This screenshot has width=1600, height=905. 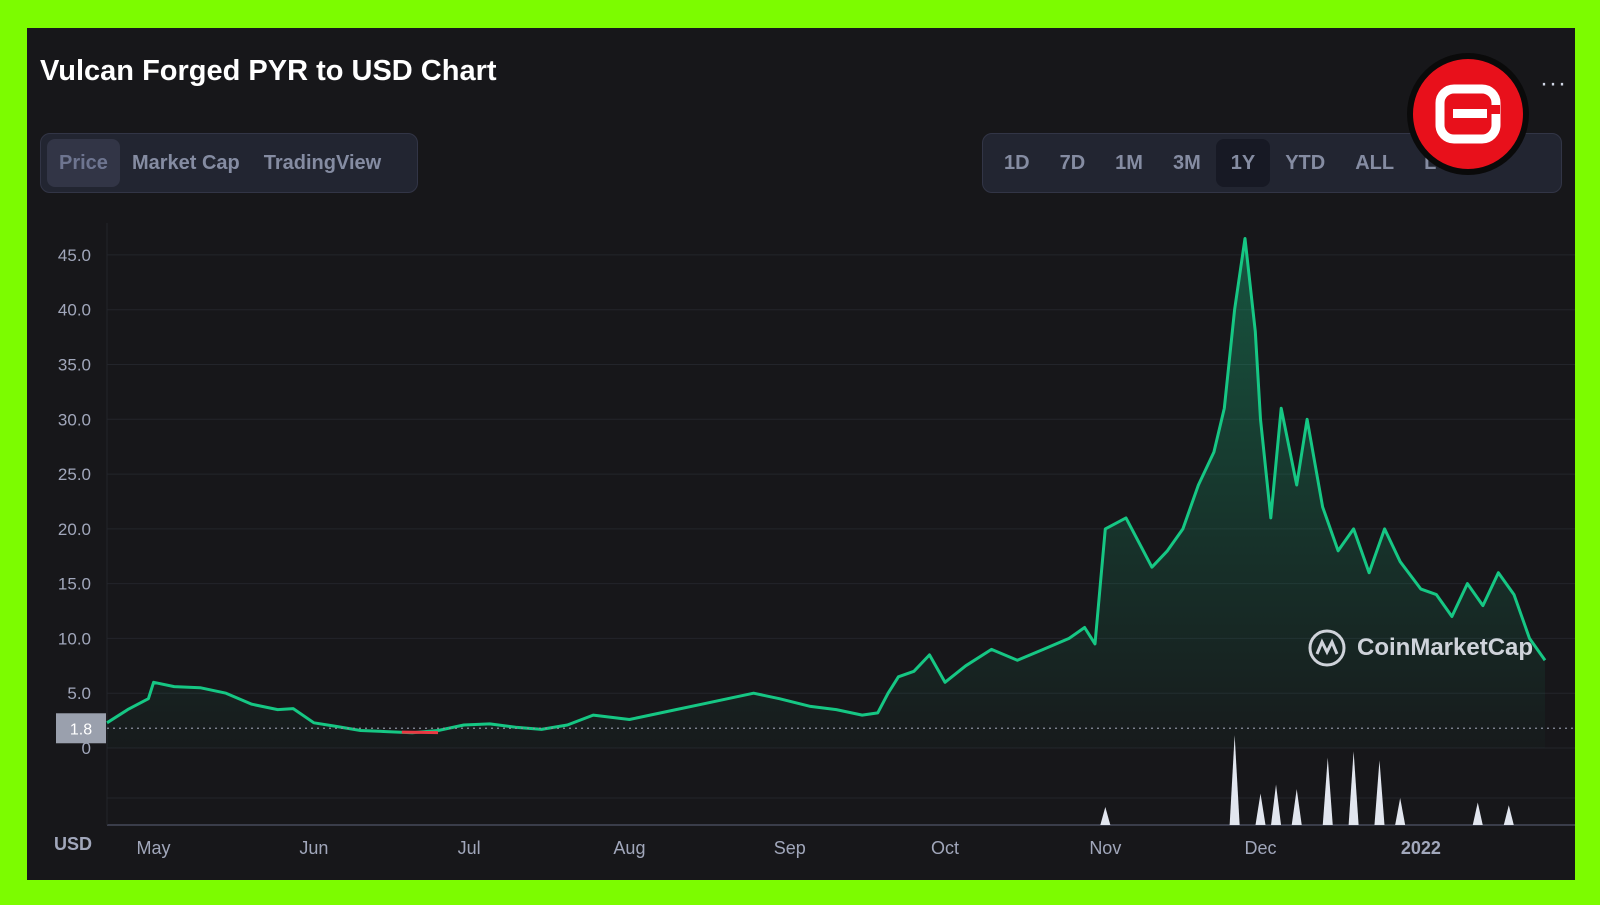 I want to click on coinmarketcap-watermark: CoinMarketCap, so click(x=1420, y=648).